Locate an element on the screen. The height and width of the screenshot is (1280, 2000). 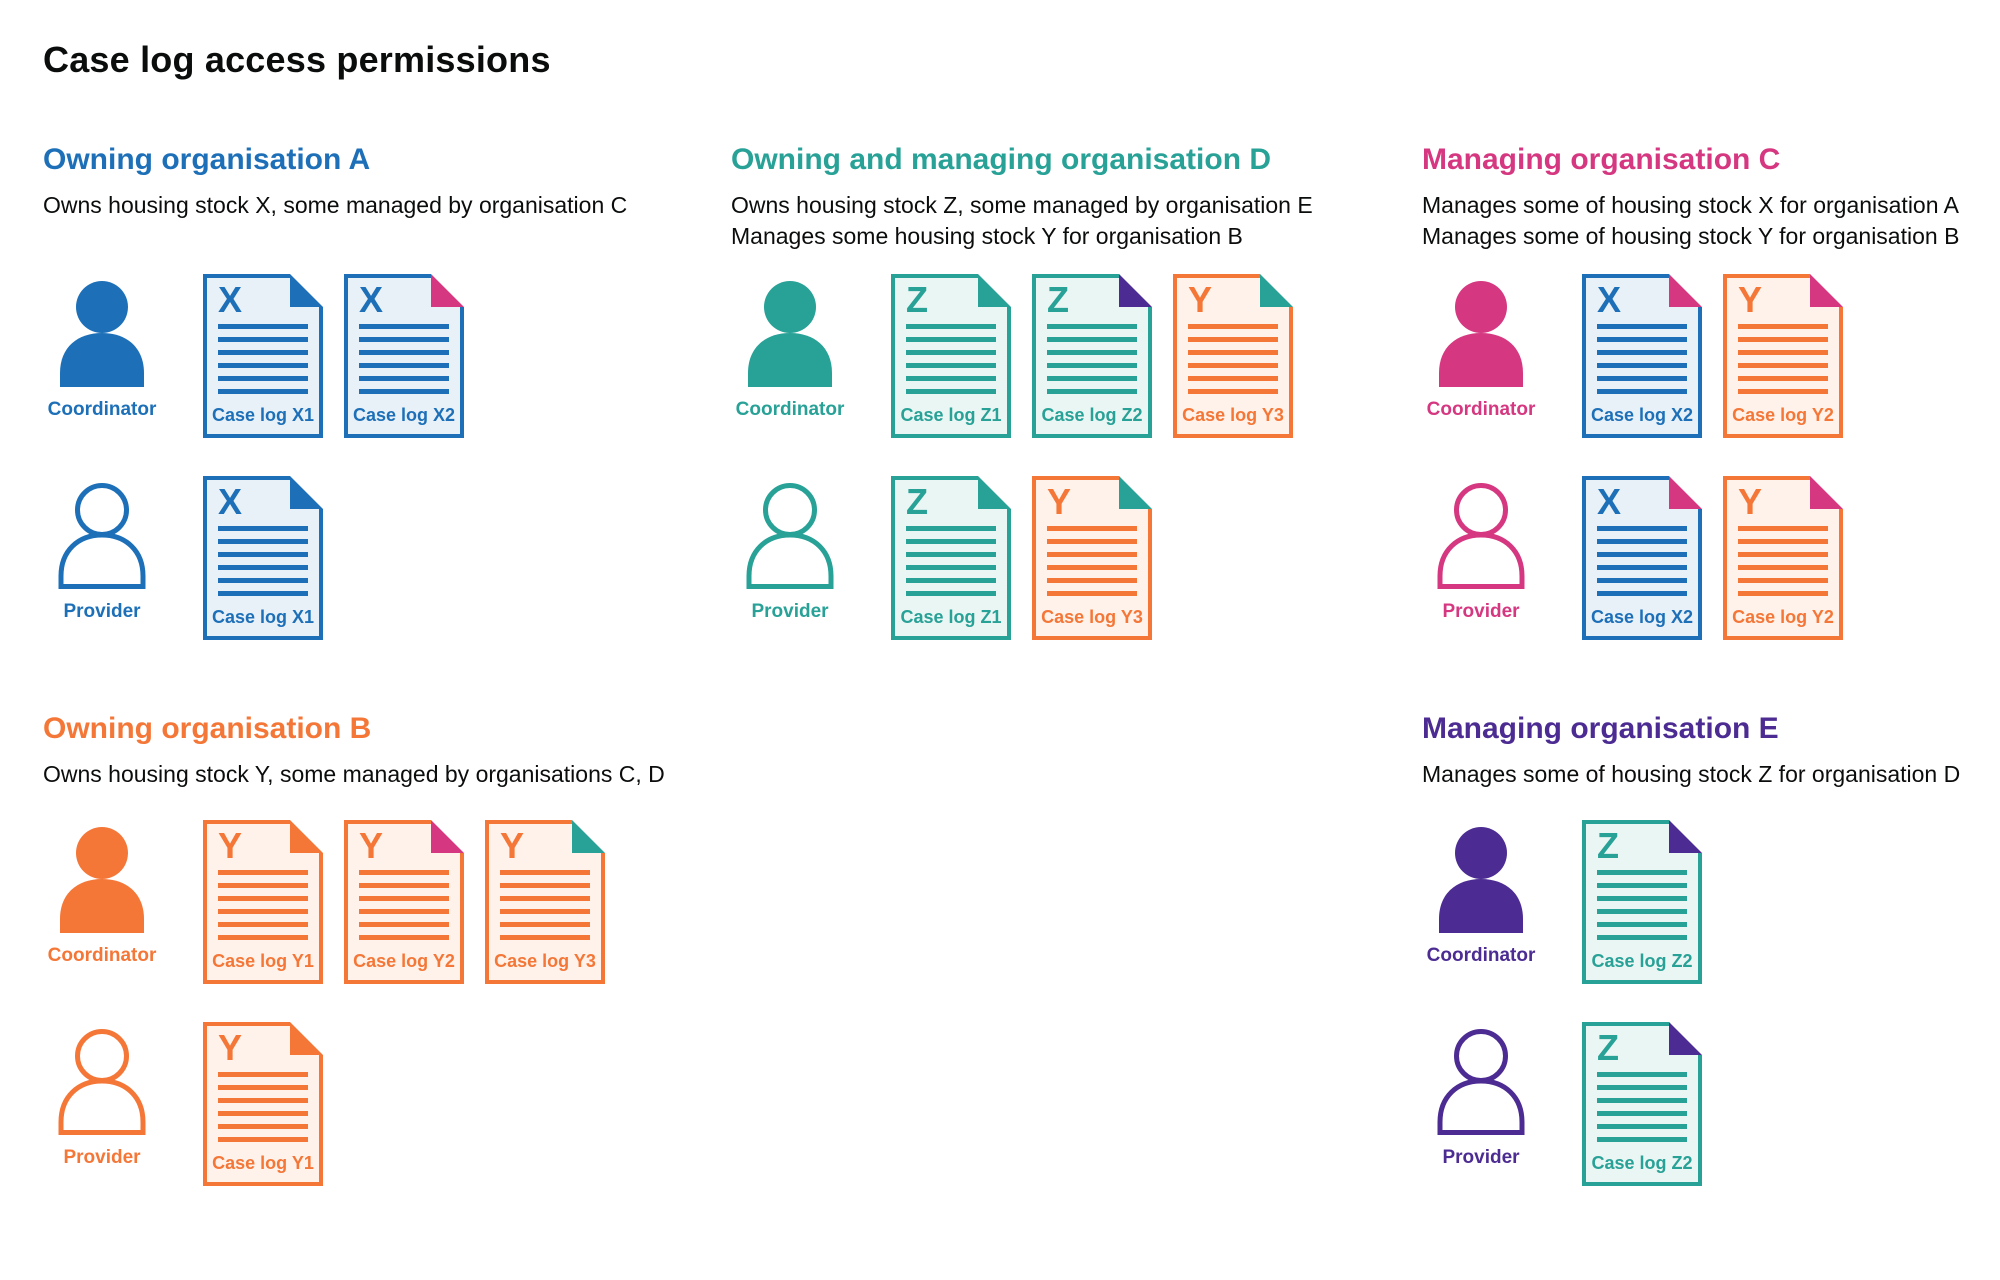
role-row: Provider Z Case log Z2 is located at coordinates (1711, 1104).